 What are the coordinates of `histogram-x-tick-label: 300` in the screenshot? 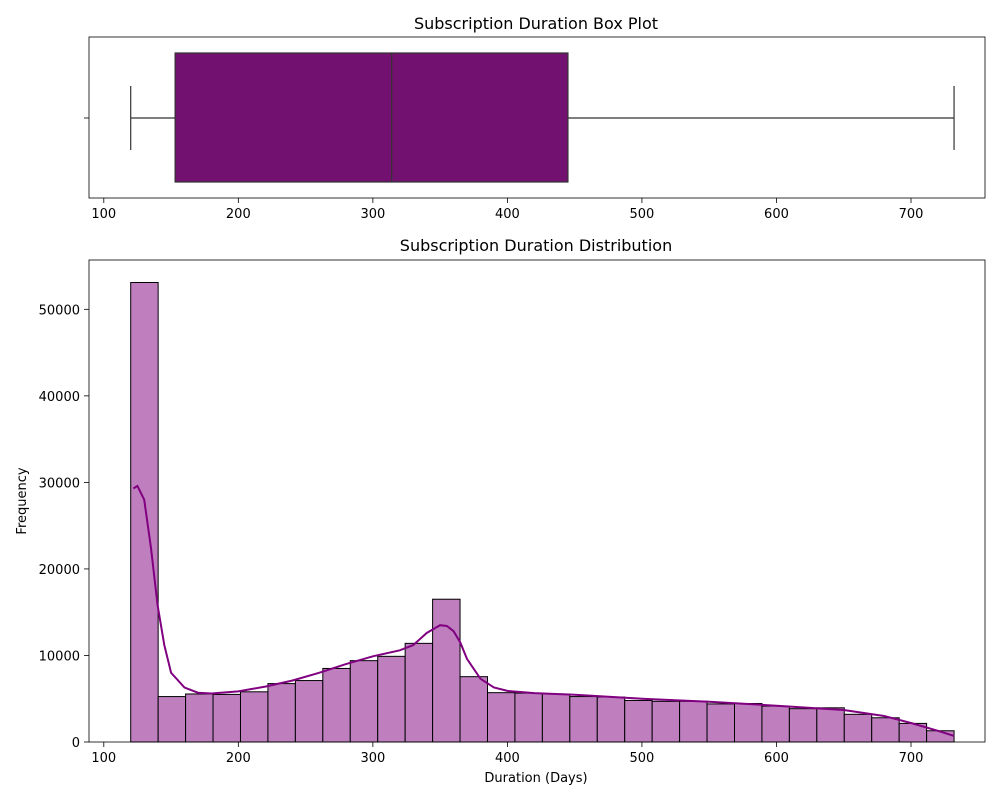 It's located at (372, 758).